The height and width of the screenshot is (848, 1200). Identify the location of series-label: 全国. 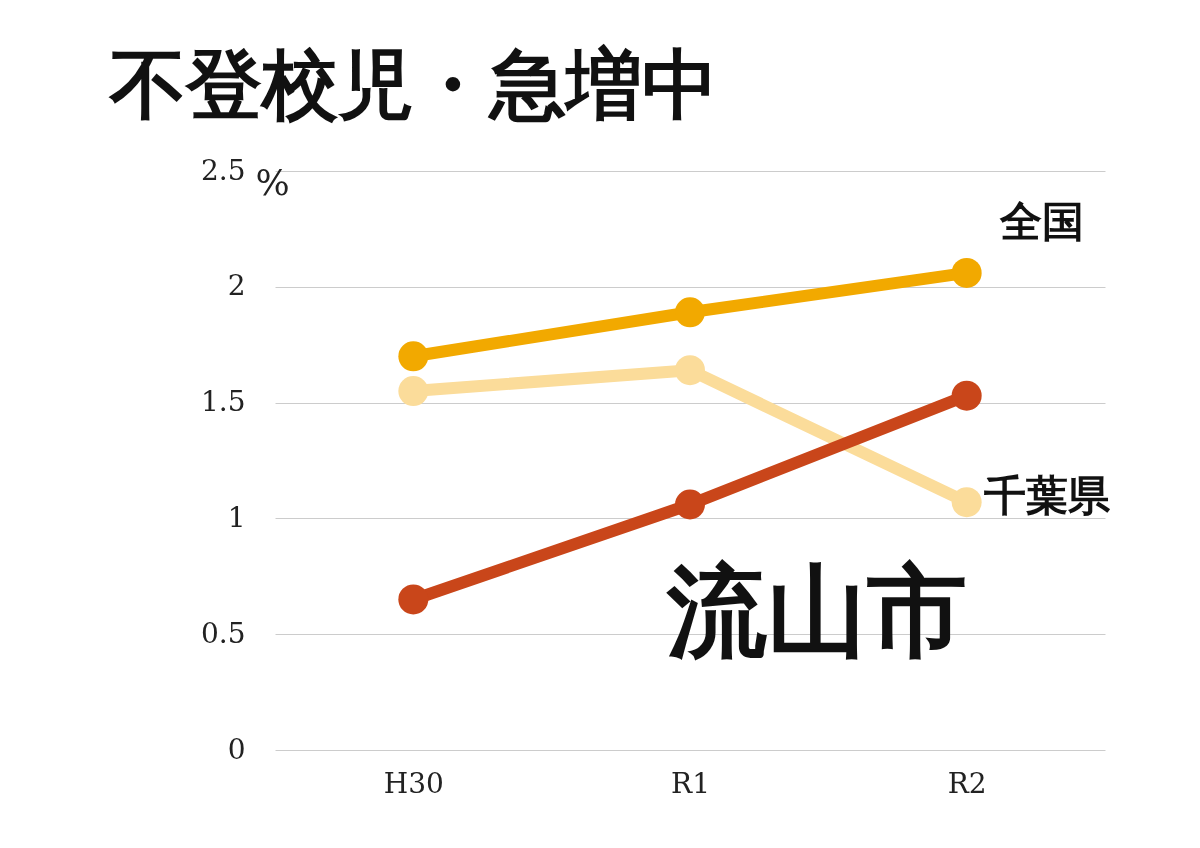
(1041, 221).